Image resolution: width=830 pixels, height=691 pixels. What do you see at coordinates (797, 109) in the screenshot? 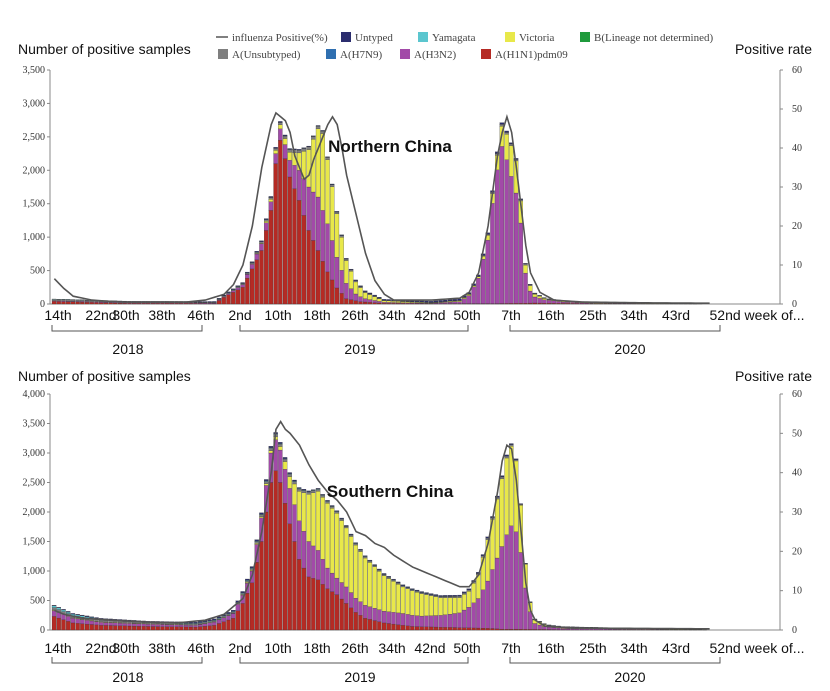
I see `y2-tick-label: 50` at bounding box center [797, 109].